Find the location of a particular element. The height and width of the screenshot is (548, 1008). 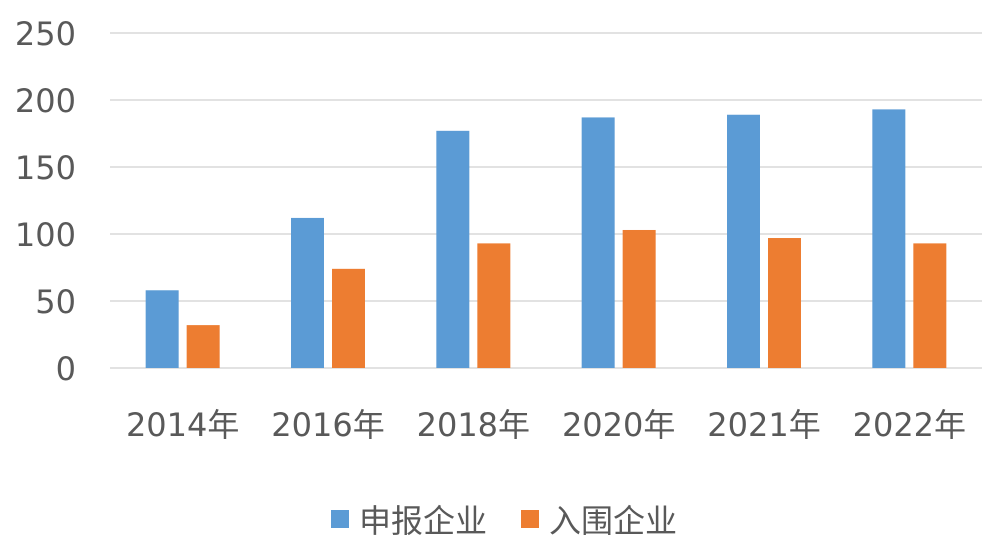

x-tick-label: 2021年 is located at coordinates (763, 425).